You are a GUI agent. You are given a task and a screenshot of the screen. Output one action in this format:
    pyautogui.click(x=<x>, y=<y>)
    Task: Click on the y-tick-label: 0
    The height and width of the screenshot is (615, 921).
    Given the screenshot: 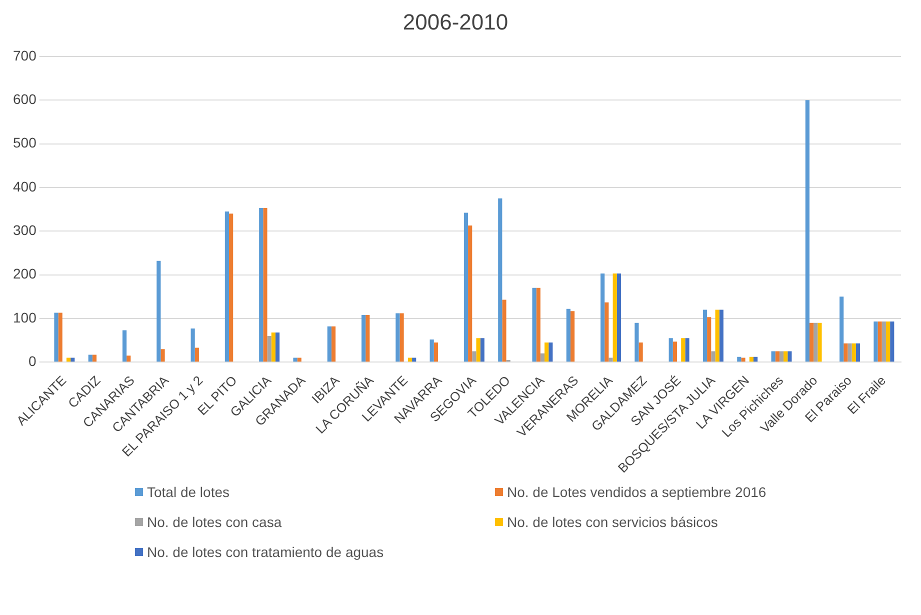 What is the action you would take?
    pyautogui.click(x=32, y=361)
    